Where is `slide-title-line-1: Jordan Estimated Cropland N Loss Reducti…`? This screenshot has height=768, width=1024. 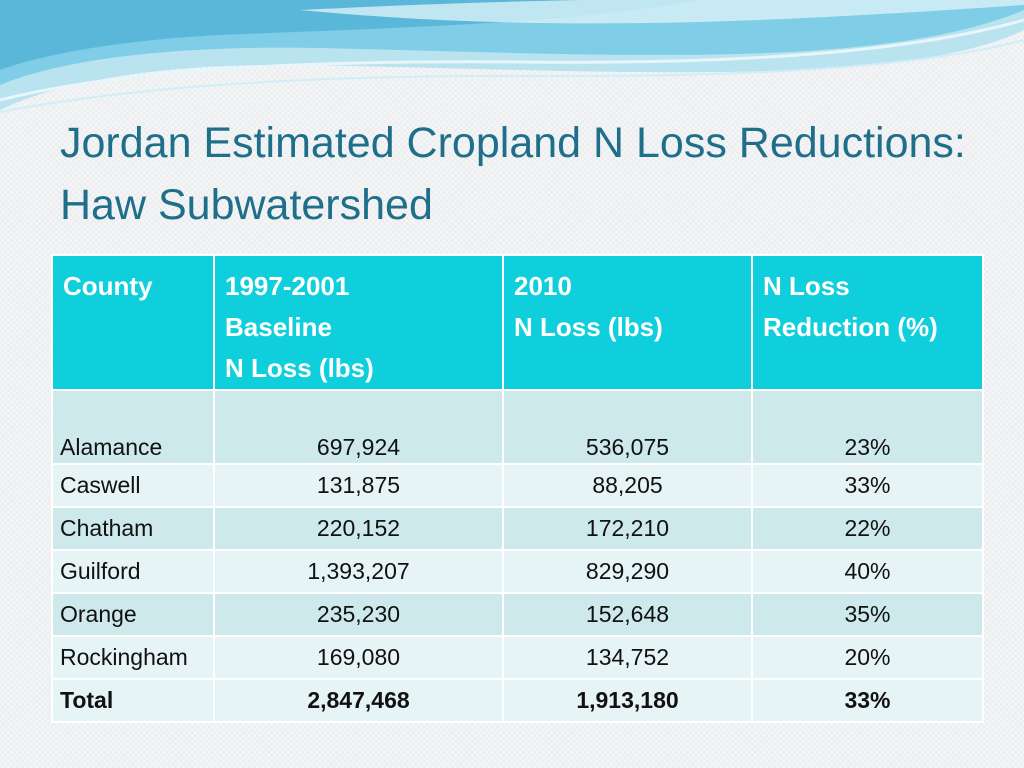
slide-title-line-1: Jordan Estimated Cropland N Loss Reducti… is located at coordinates (513, 143).